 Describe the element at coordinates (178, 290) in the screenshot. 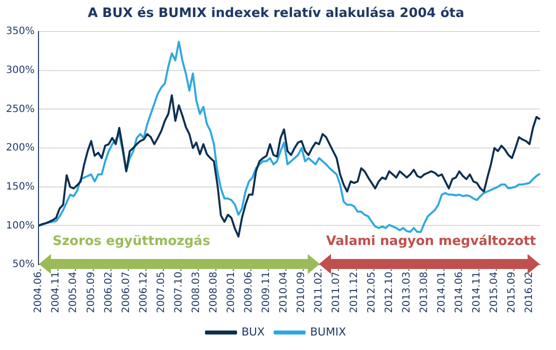

I see `x-tick-label: 2007.10.` at that location.